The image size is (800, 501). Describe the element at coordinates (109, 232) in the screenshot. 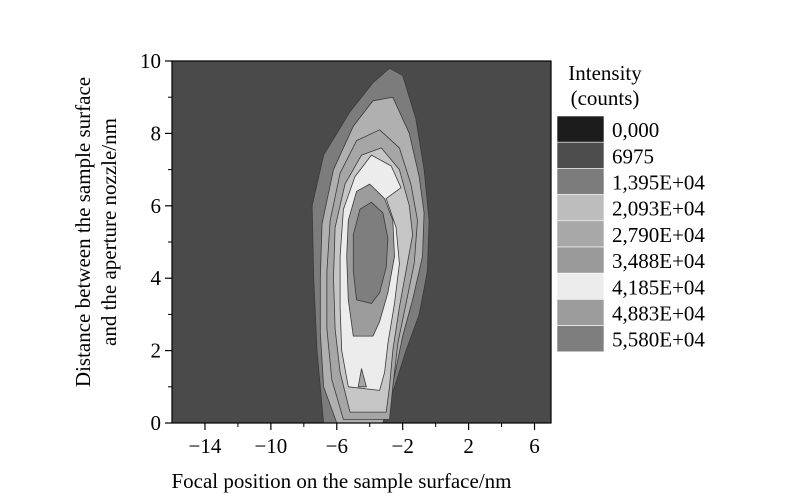

I see `y-axis-title-line-2: and the aperture nozzle/nm` at that location.